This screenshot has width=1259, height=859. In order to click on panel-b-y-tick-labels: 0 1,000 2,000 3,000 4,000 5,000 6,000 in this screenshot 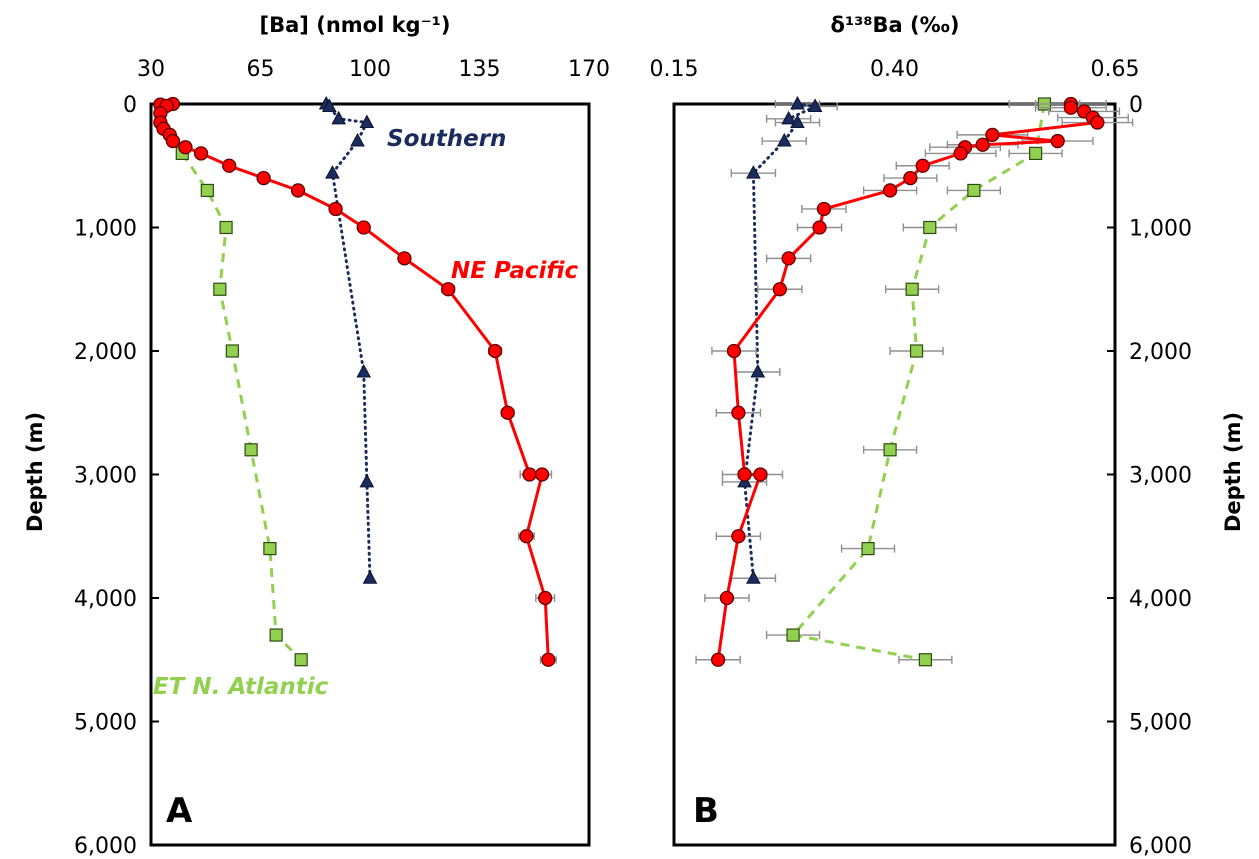, I will do `click(1149, 476)`.